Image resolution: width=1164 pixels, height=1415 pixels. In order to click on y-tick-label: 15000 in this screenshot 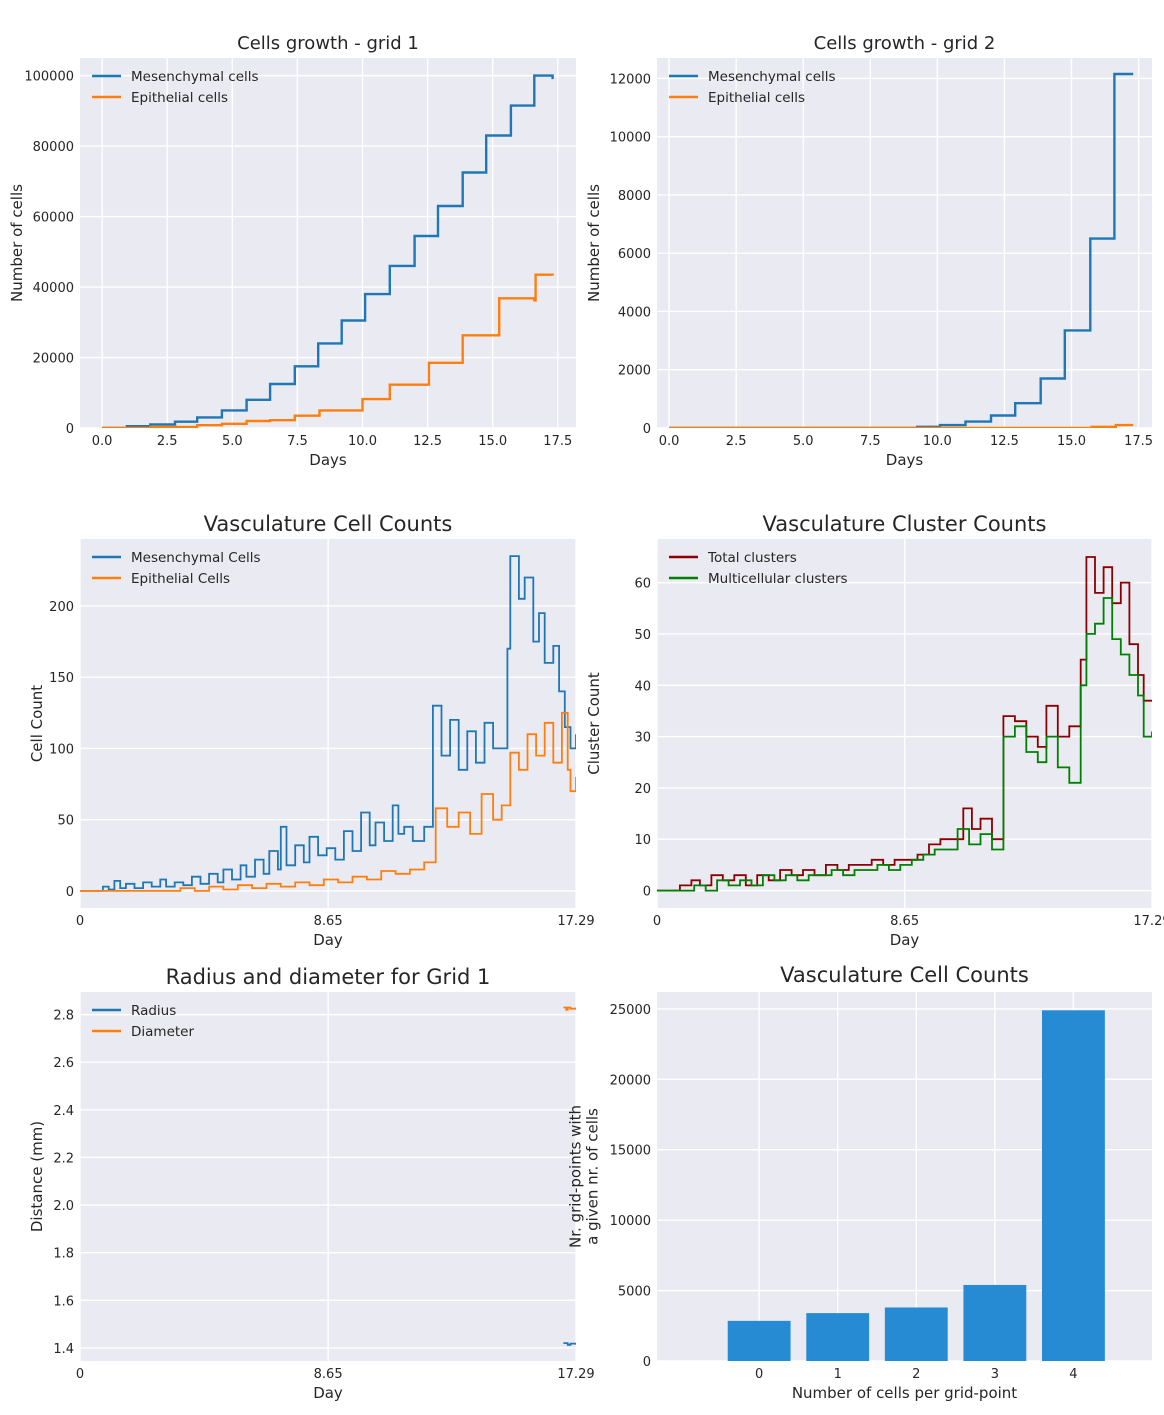, I will do `click(630, 1151)`.